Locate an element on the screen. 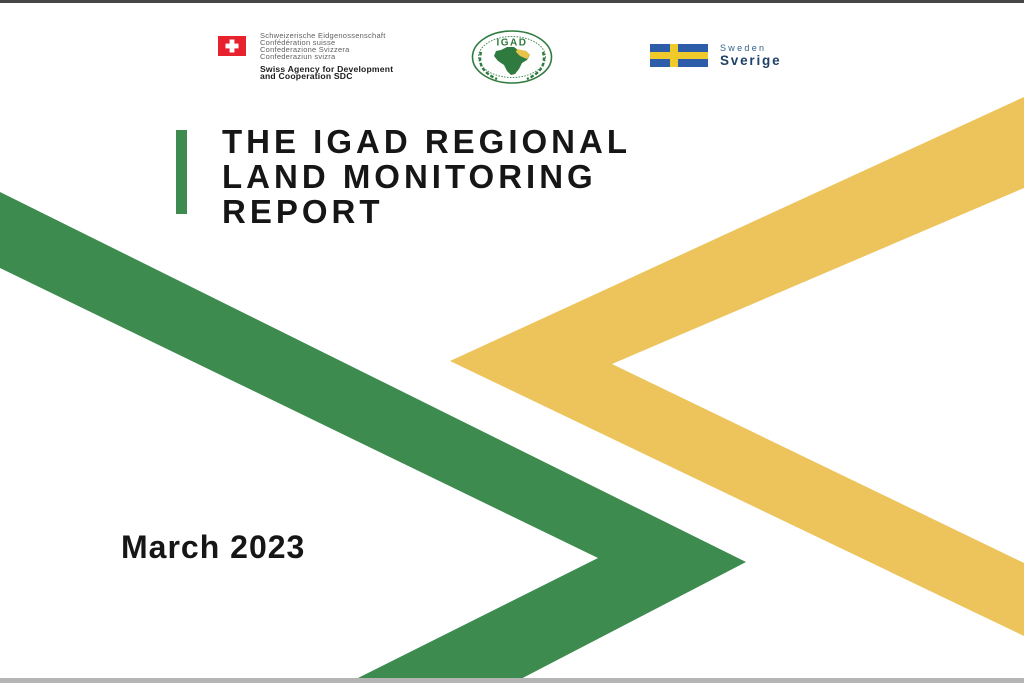 This screenshot has height=683, width=1024. title-accent-bar is located at coordinates (181, 172).